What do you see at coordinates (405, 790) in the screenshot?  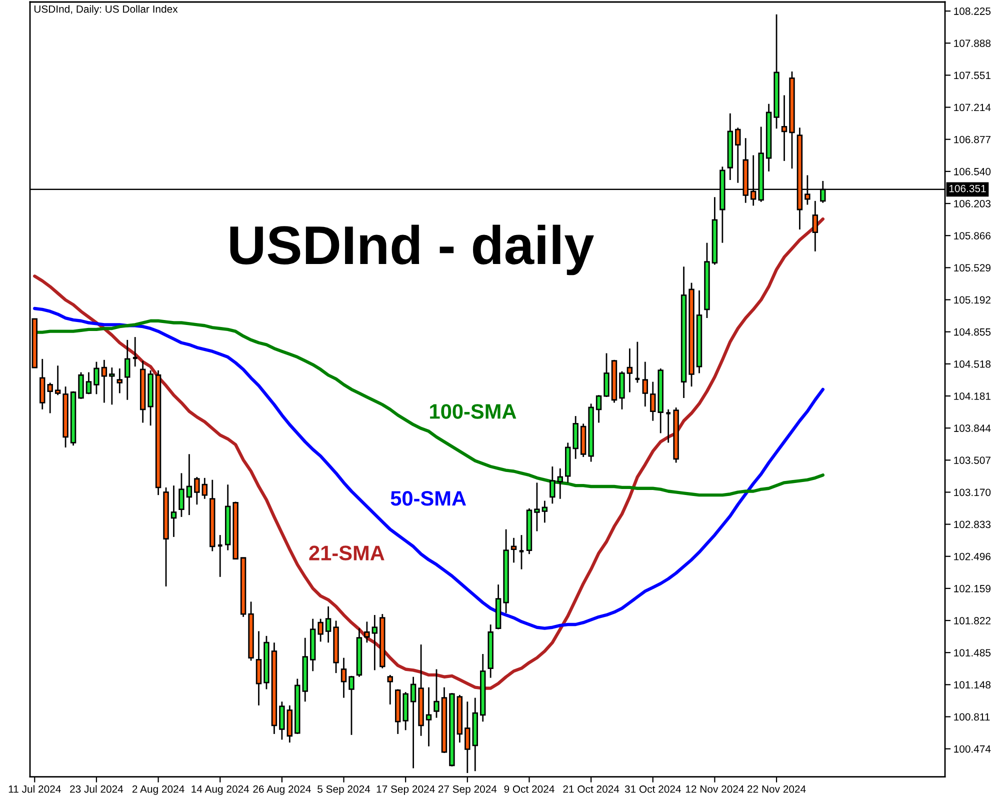 I see `x-tick-label: 17 Sep 2024` at bounding box center [405, 790].